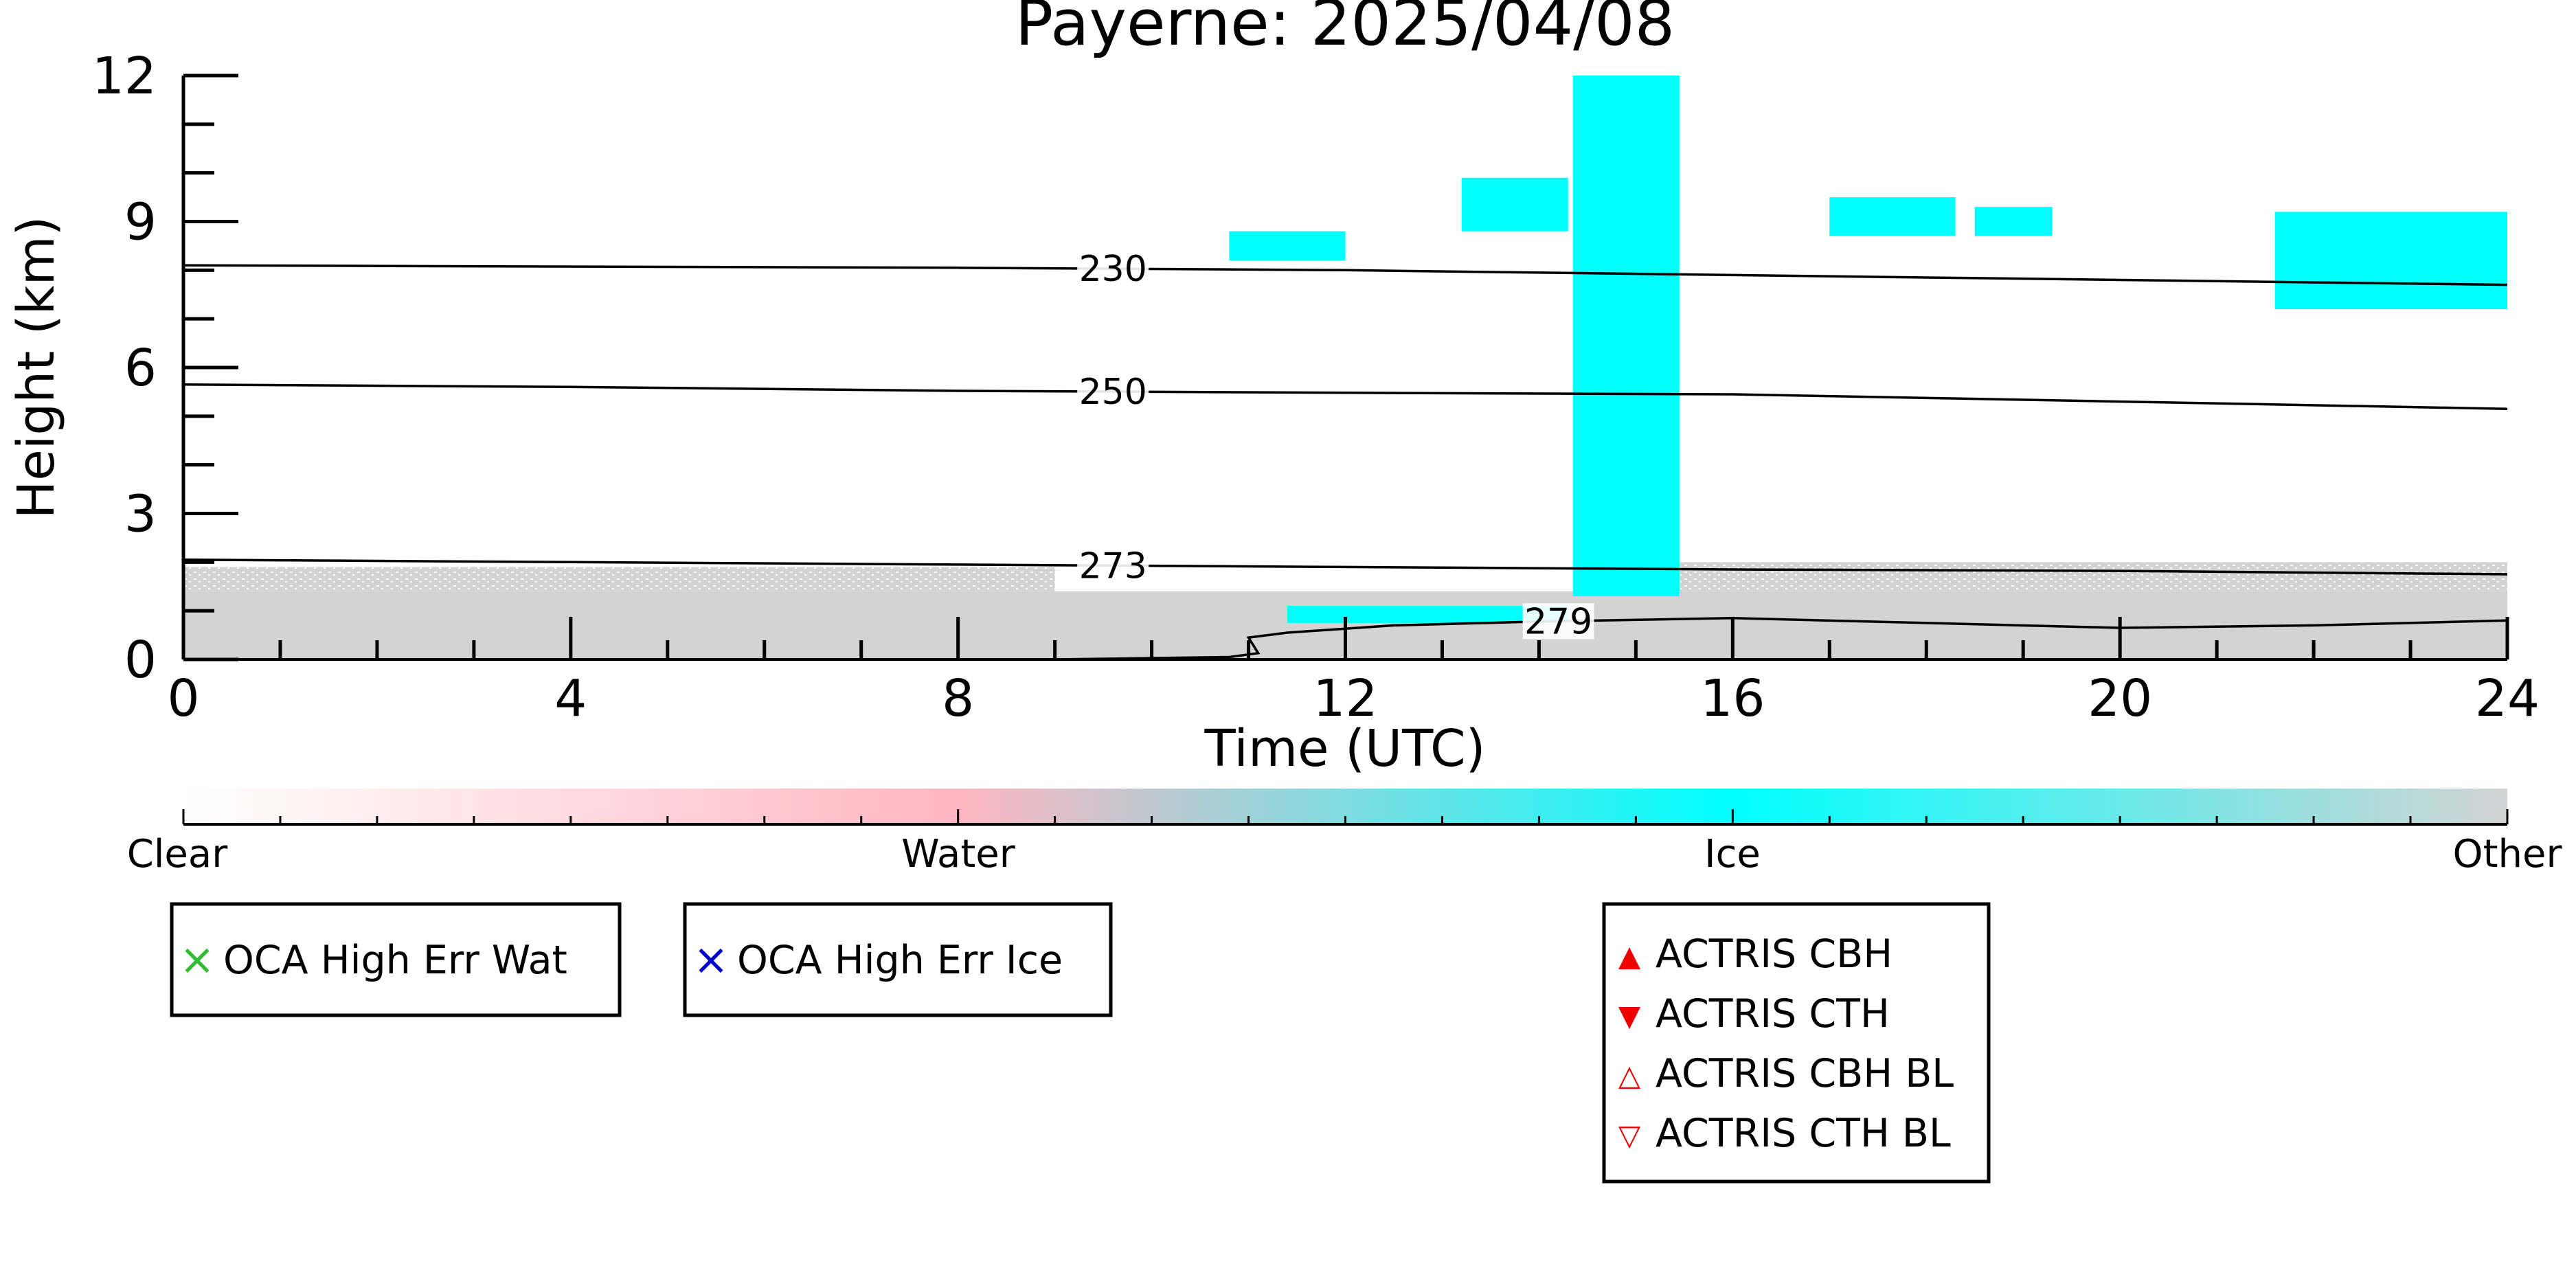  I want to click on isotherm-label-273: 273, so click(1113, 566).